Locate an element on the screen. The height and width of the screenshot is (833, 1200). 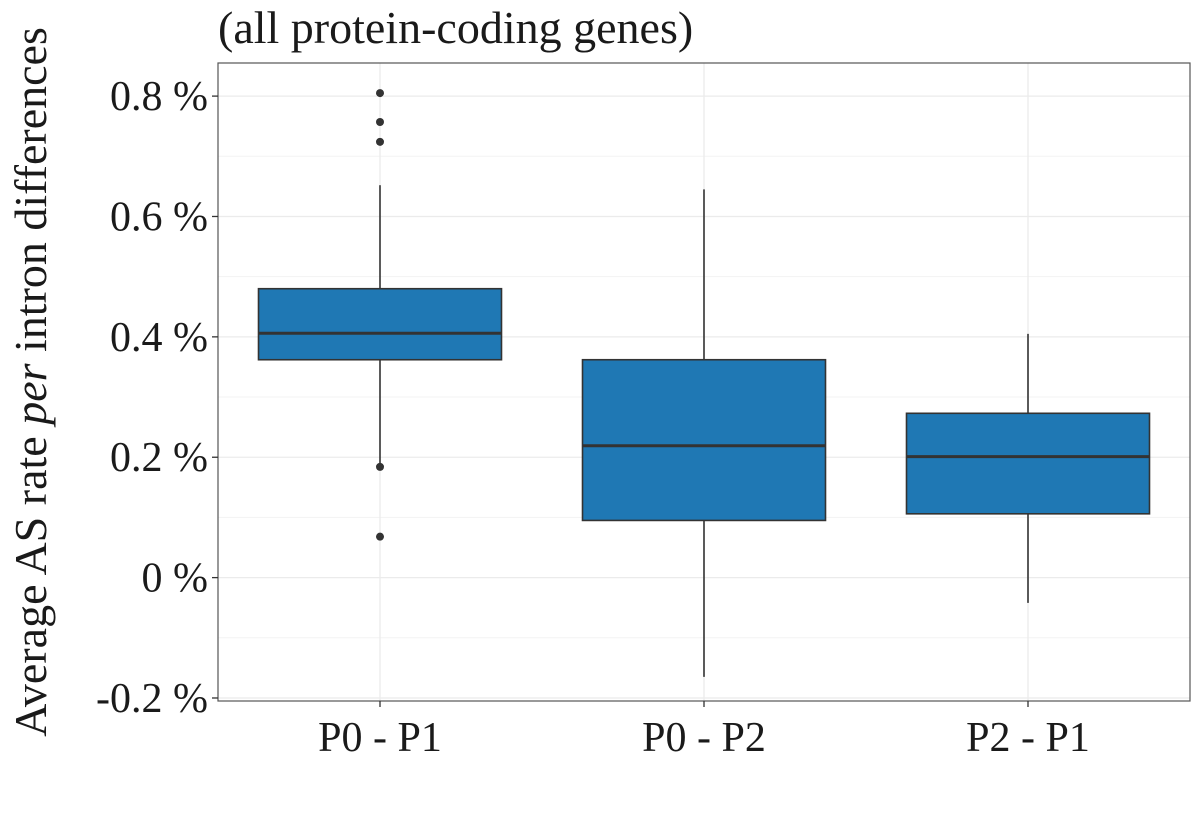
x-tick-label: P0 - P2 is located at coordinates (704, 738).